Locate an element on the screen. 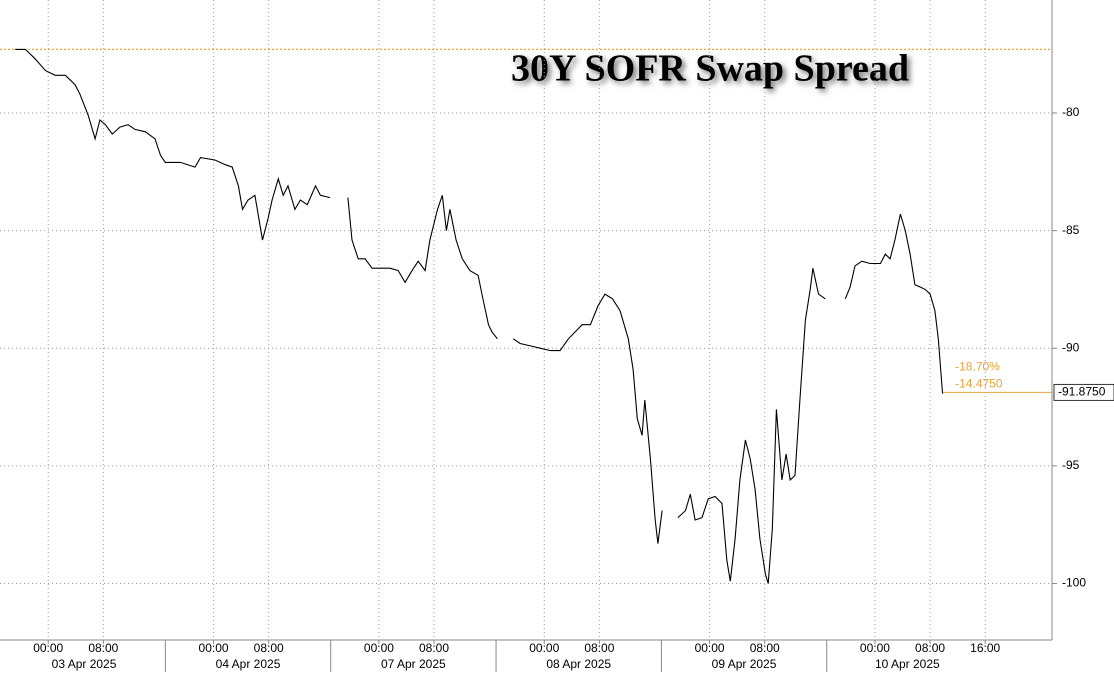  last-value-tag is located at coordinates (1083, 392).